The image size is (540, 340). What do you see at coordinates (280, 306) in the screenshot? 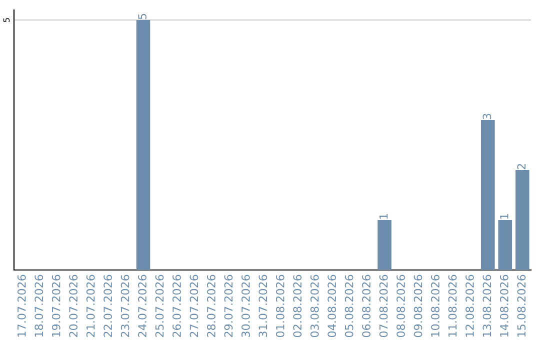
I see `x-tick-label: 01.08.2026` at bounding box center [280, 306].